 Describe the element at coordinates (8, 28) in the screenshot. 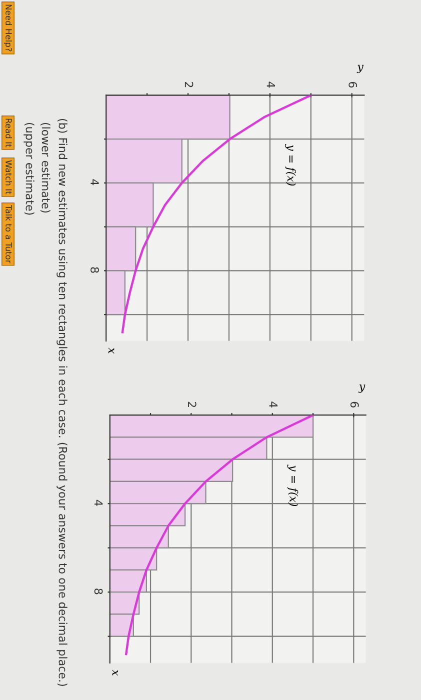

I see `text: Need Help?` at that location.